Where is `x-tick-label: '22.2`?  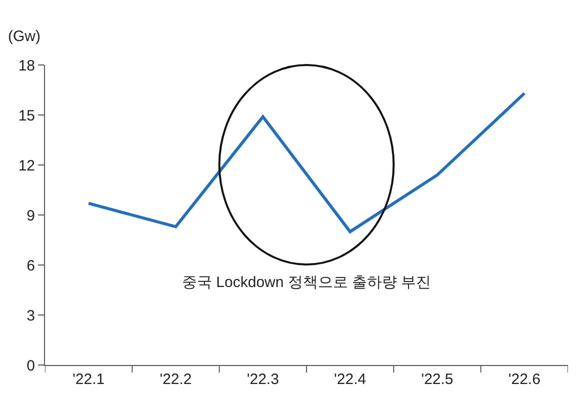 x-tick-label: '22.2 is located at coordinates (176, 379).